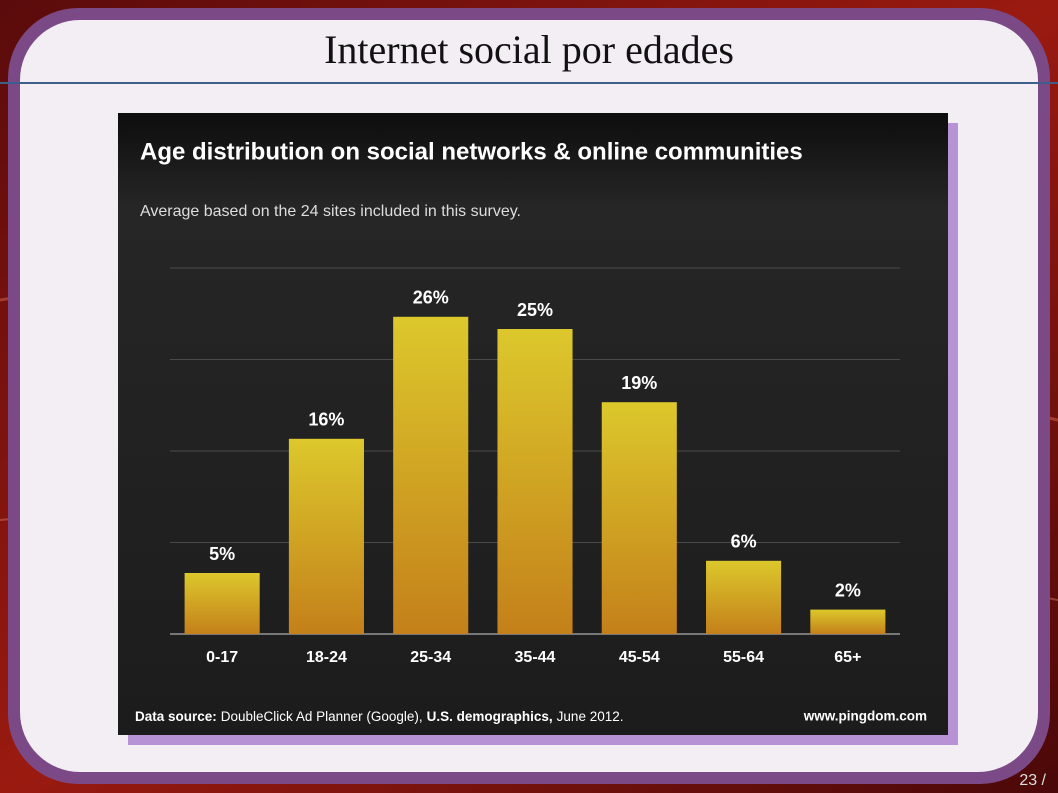 This screenshot has height=793, width=1058. What do you see at coordinates (590, 716) in the screenshot?
I see `source-part: June 2012.` at bounding box center [590, 716].